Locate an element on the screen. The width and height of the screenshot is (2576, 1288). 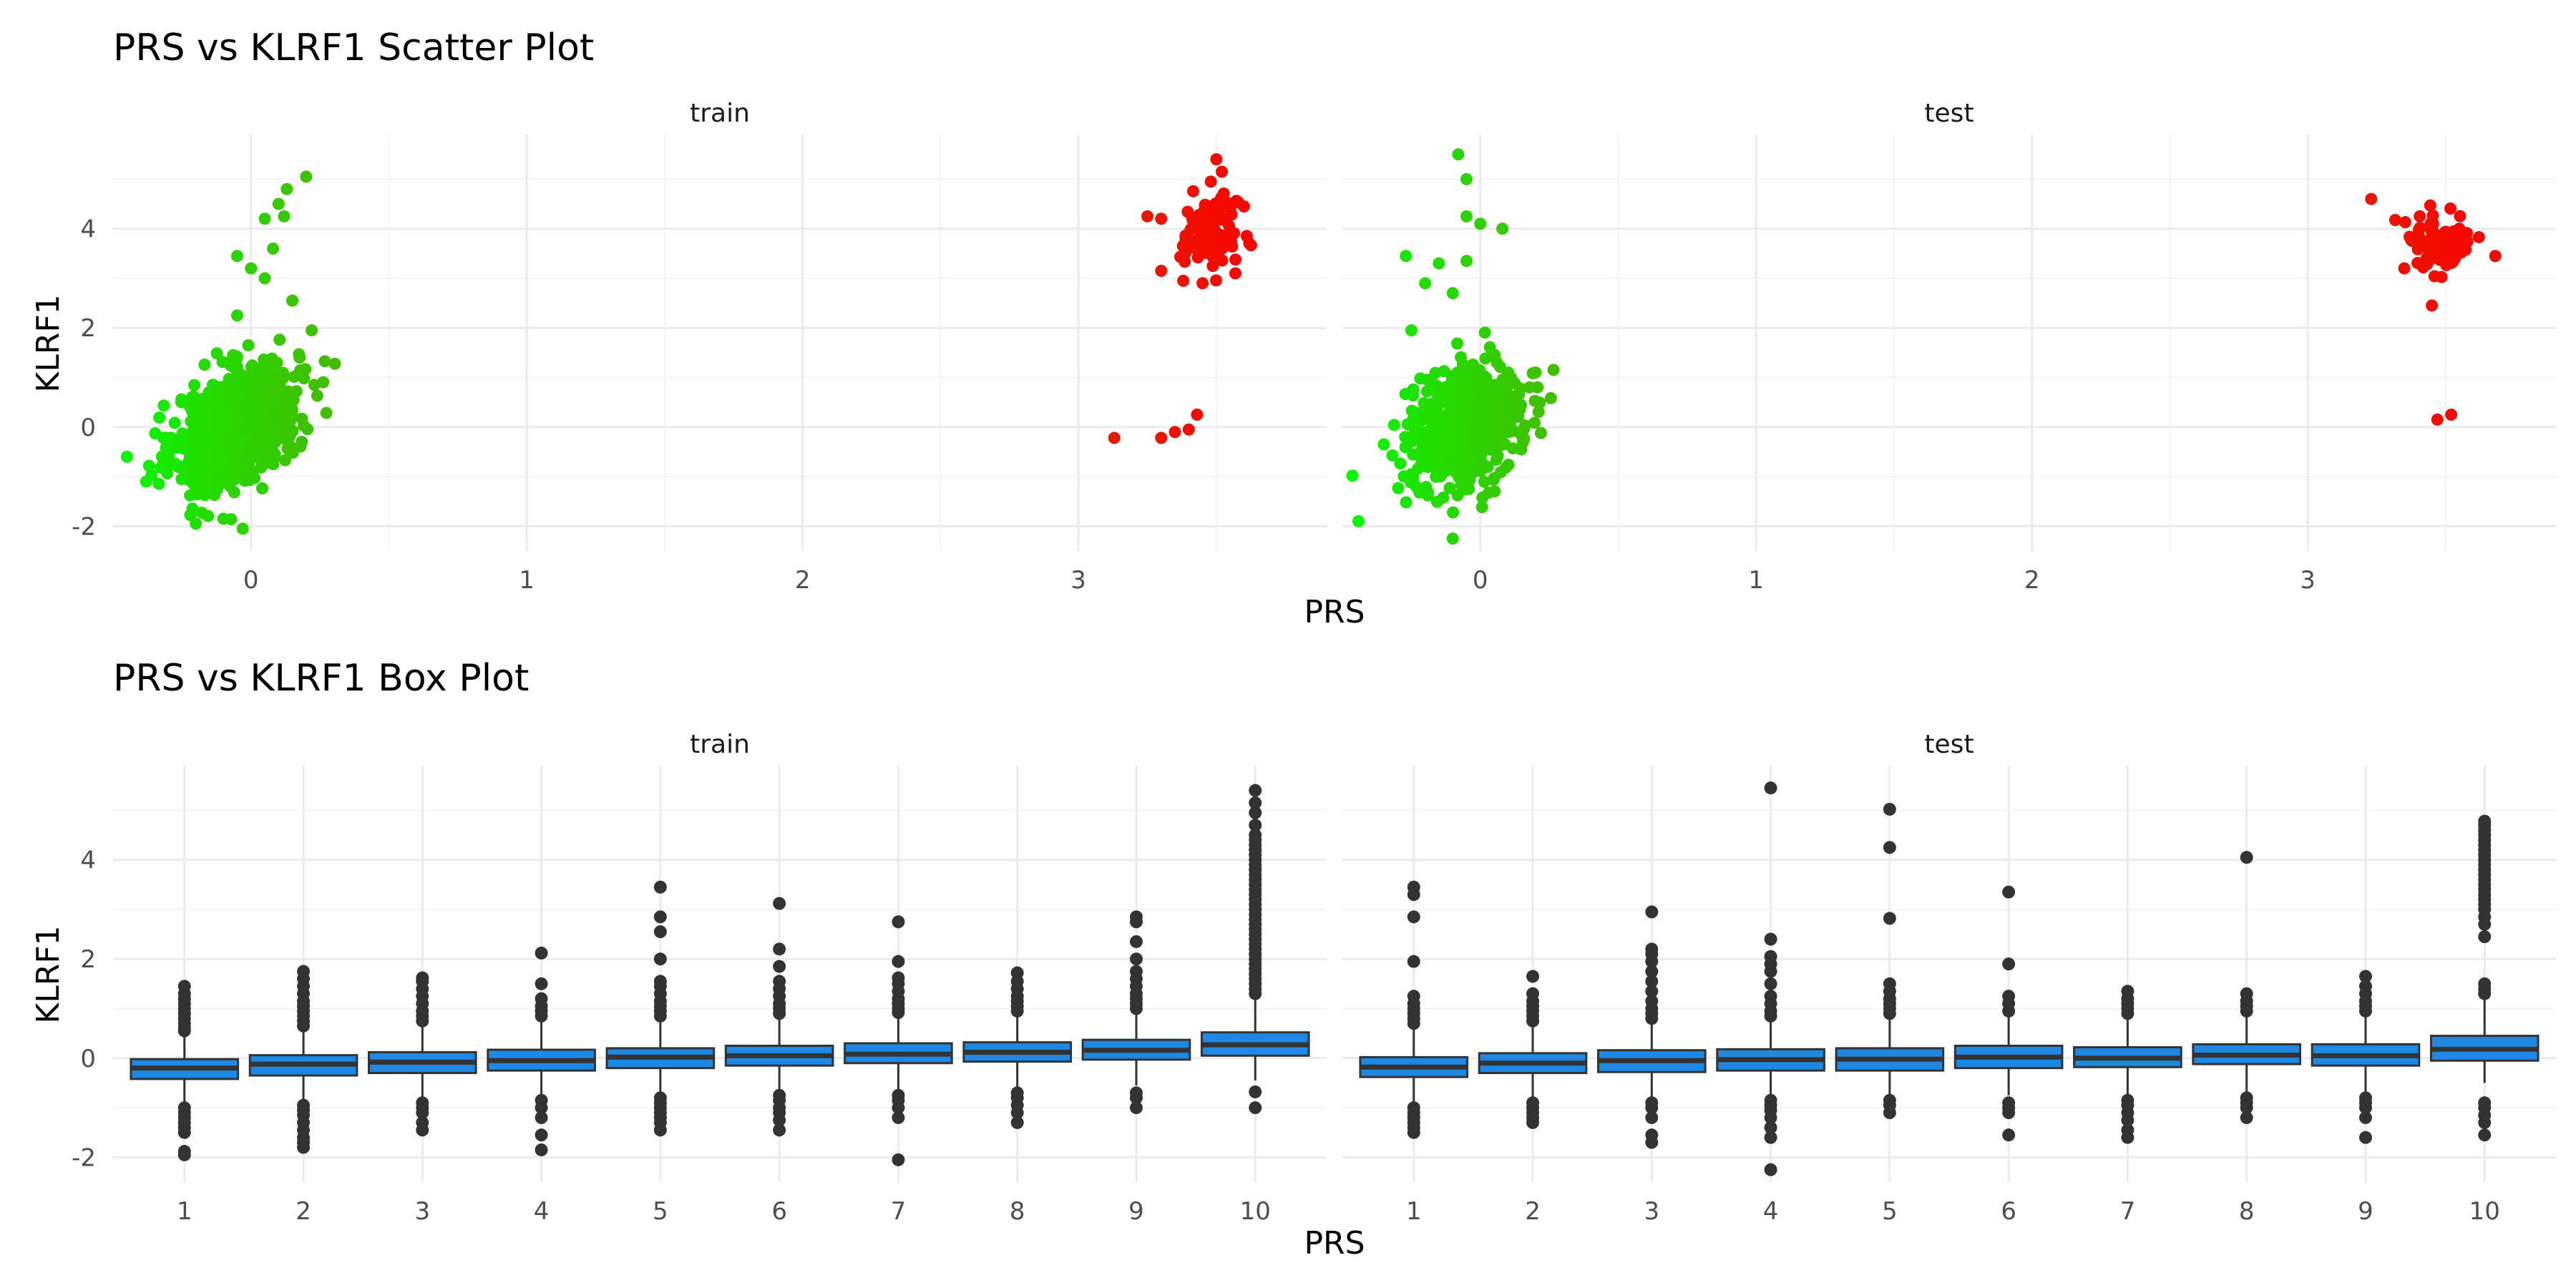
scatter-title: PRS vs KLRF1 Scatter Plot is located at coordinates (353, 48).